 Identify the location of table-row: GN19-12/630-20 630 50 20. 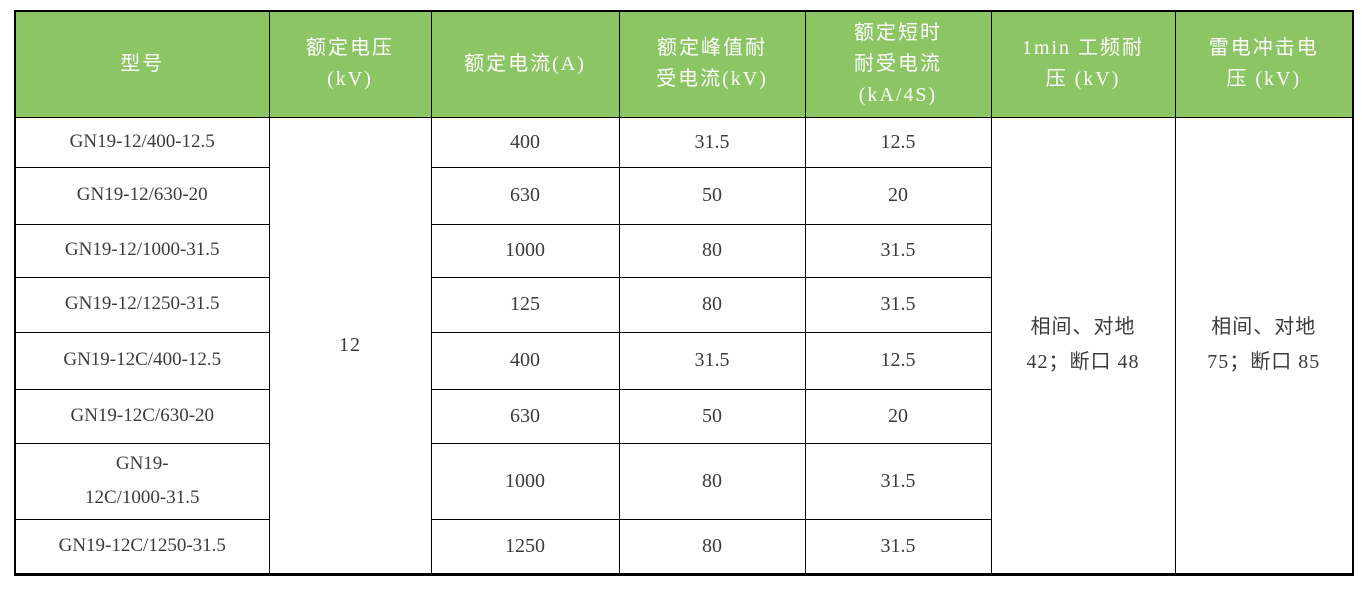
(683, 195).